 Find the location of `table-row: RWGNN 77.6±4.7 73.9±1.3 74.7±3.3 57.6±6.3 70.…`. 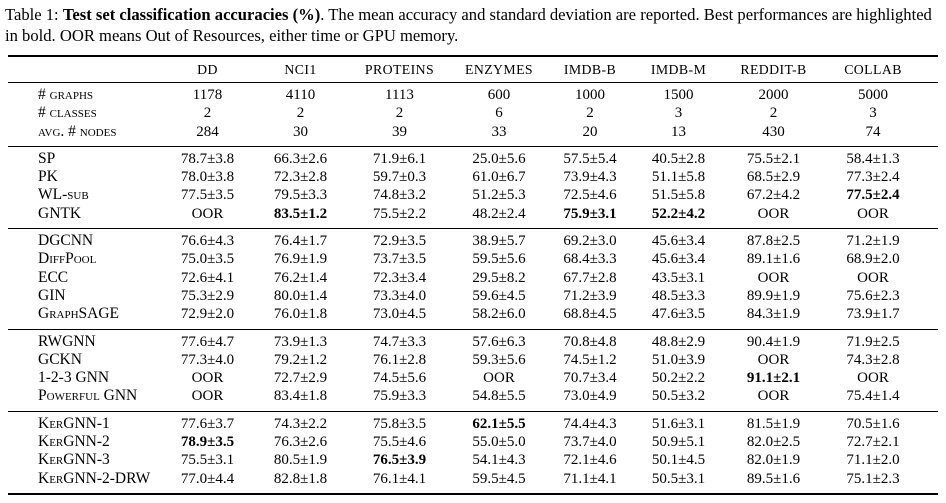

table-row: RWGNN 77.6±4.7 73.9±1.3 74.7±3.3 57.6±6.3 70.… is located at coordinates (473, 340).